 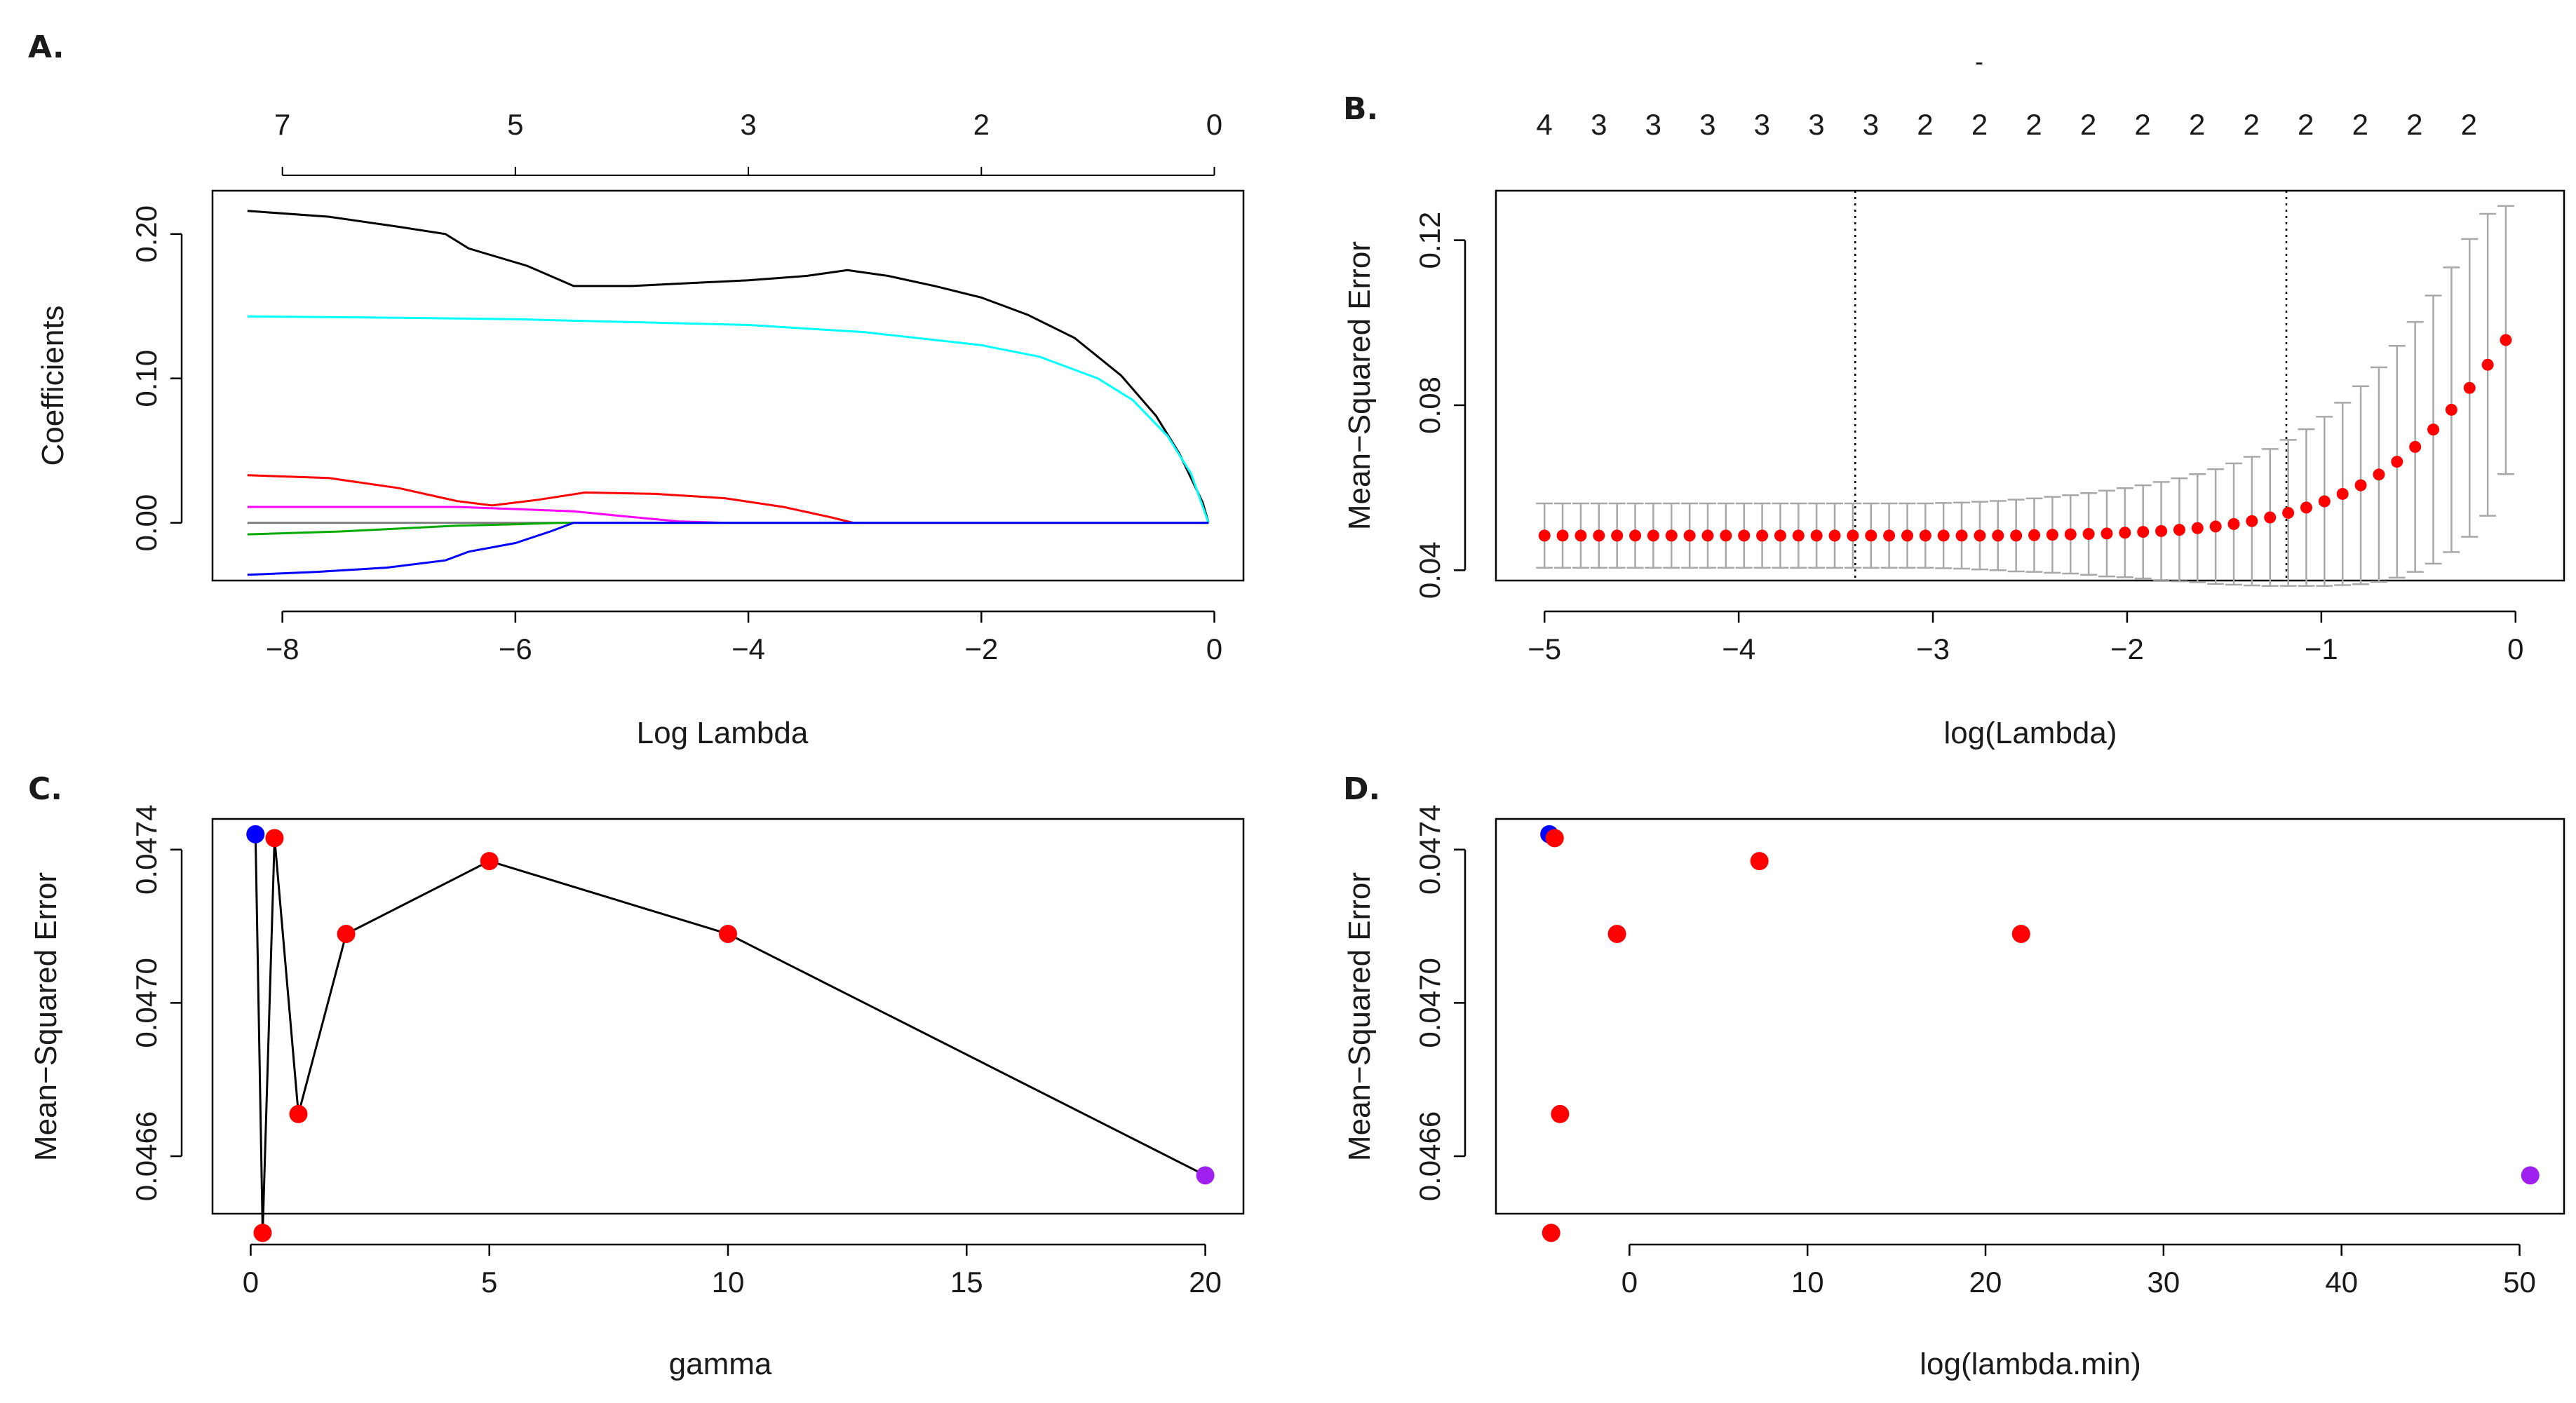 What do you see at coordinates (1807, 1282) in the screenshot?
I see `panel-d-x-tick-label: 10` at bounding box center [1807, 1282].